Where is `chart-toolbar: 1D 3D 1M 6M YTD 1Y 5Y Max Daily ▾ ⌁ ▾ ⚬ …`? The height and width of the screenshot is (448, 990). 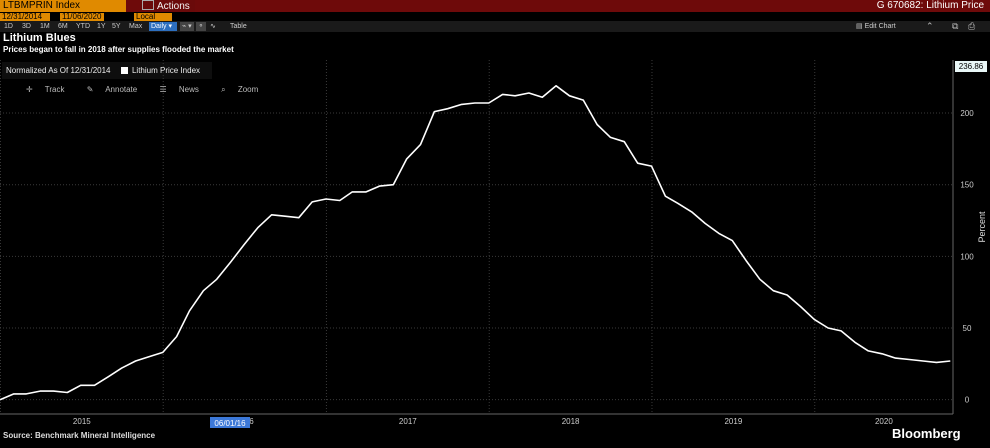 chart-toolbar: 1D 3D 1M 6M YTD 1Y 5Y Max Daily ▾ ⌁ ▾ ⚬ … is located at coordinates (495, 26).